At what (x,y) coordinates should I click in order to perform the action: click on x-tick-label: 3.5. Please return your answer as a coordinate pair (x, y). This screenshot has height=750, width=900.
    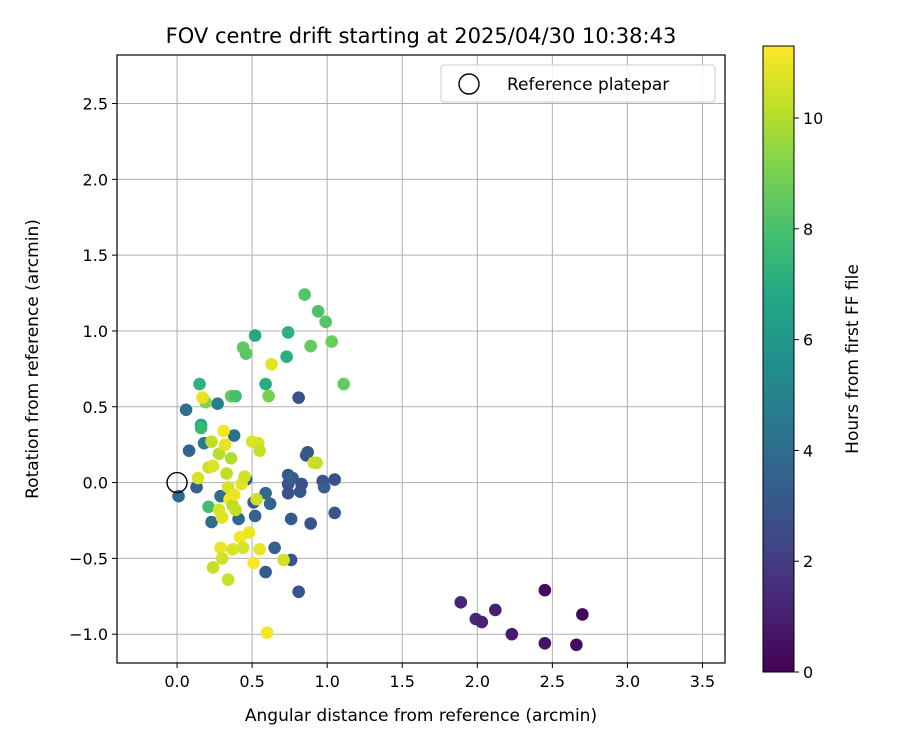
    Looking at the image, I should click on (702, 681).